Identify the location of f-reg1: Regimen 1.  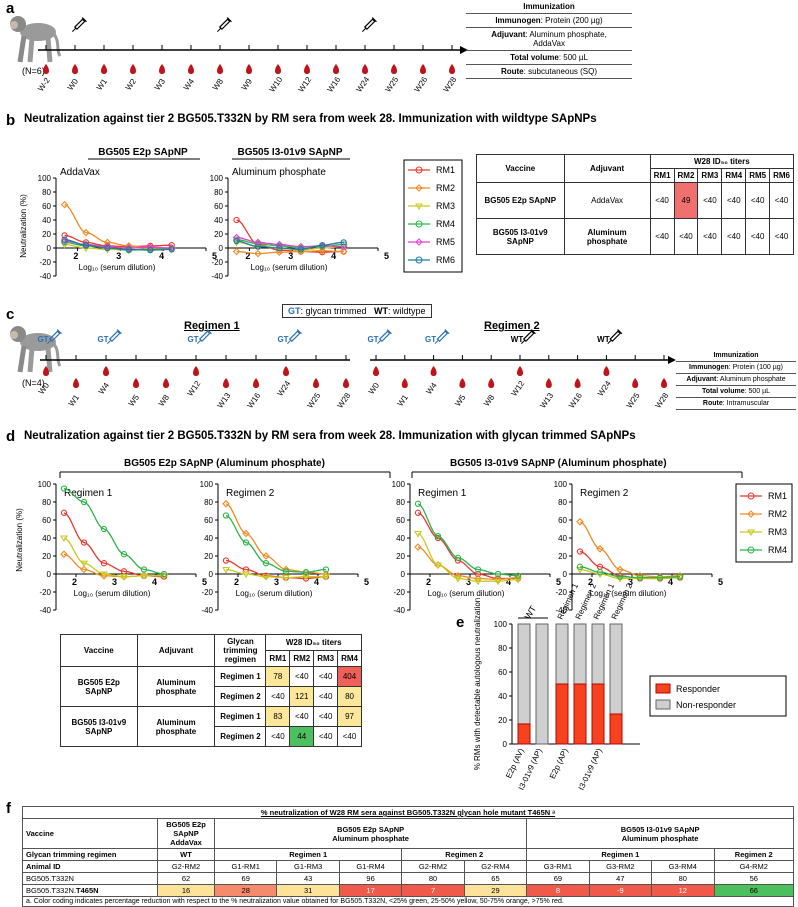
(620, 854).